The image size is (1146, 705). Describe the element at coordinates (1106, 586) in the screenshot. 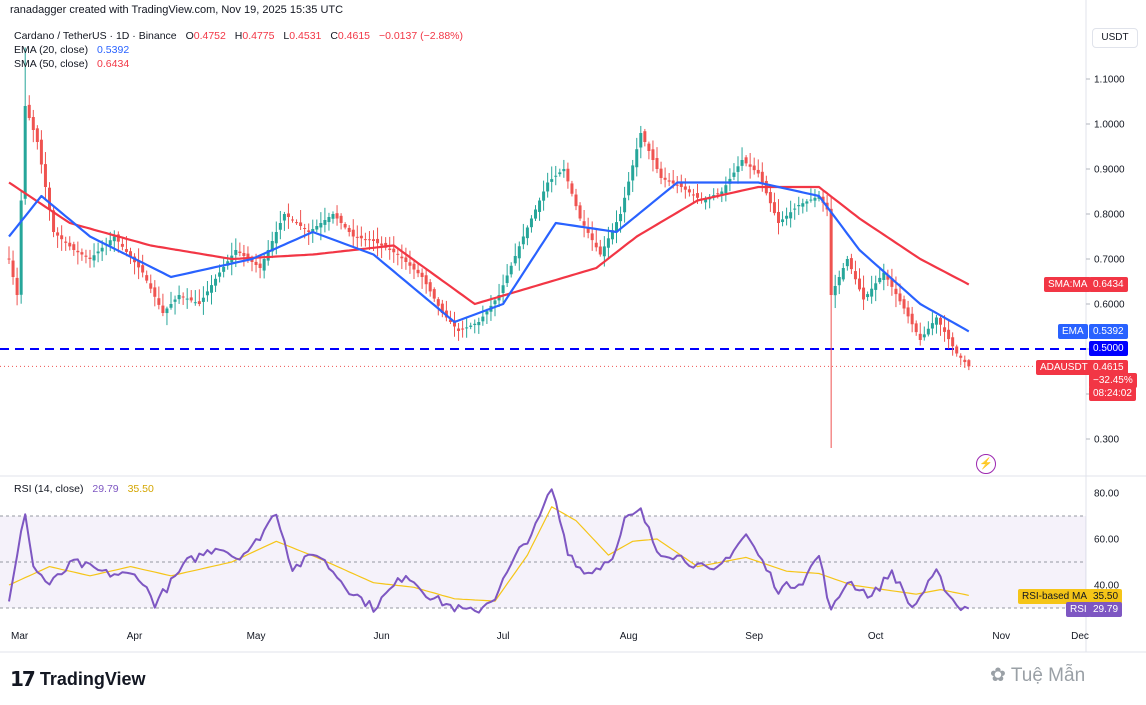

I see `rsi-y-tick-label-0: 40.00` at that location.